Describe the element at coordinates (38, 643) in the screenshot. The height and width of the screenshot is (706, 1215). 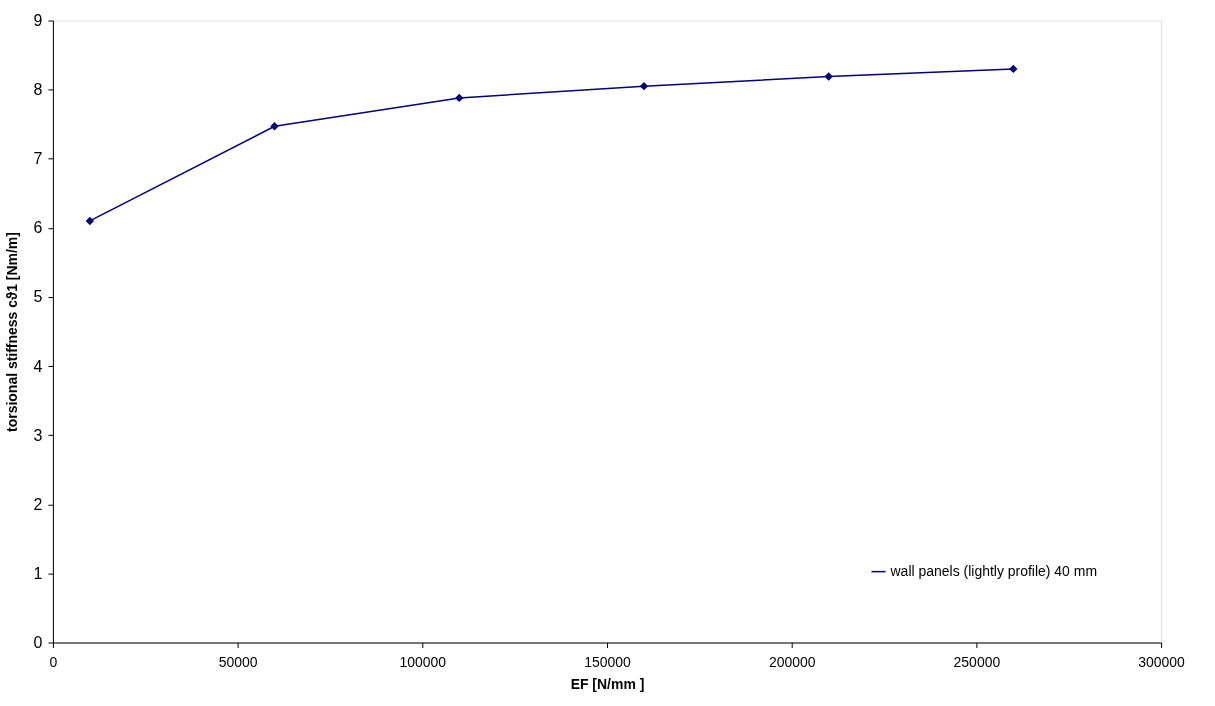
I see `y-tick-label: 0` at that location.